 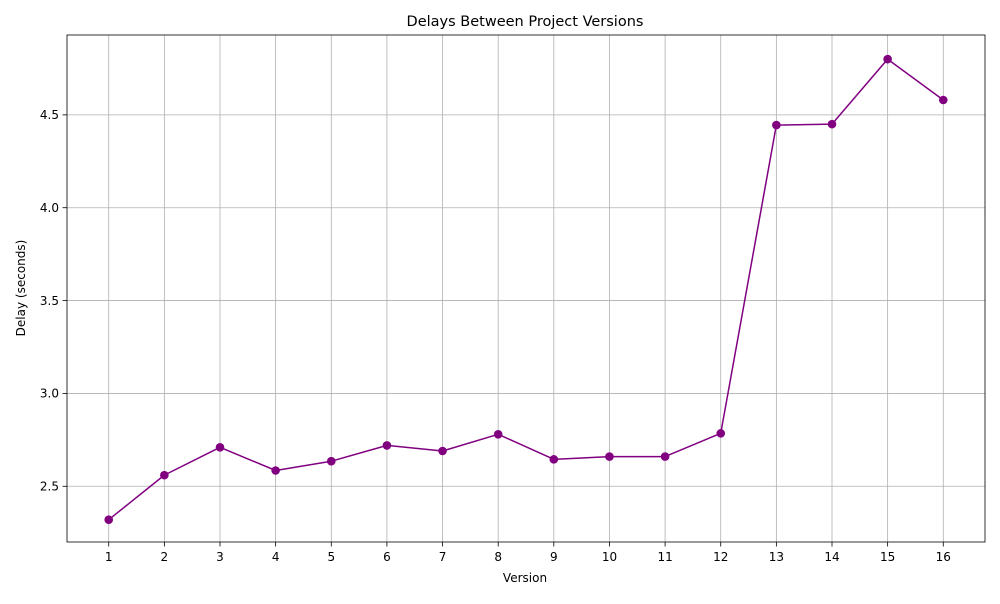 What do you see at coordinates (443, 557) in the screenshot?
I see `x-tick-label: 7` at bounding box center [443, 557].